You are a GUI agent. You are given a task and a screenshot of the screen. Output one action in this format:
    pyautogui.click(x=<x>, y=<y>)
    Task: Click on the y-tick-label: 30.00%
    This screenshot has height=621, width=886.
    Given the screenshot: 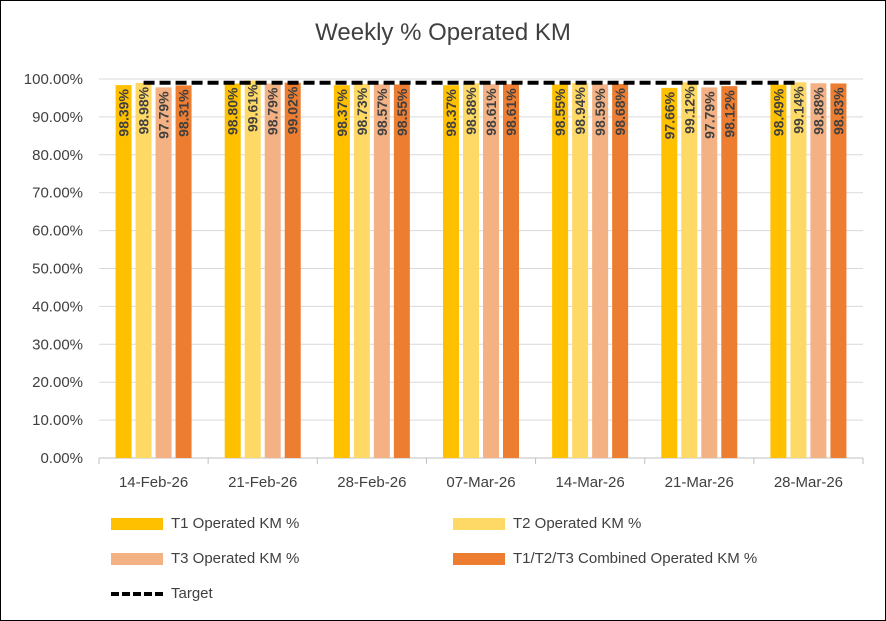 What is the action you would take?
    pyautogui.click(x=57, y=344)
    